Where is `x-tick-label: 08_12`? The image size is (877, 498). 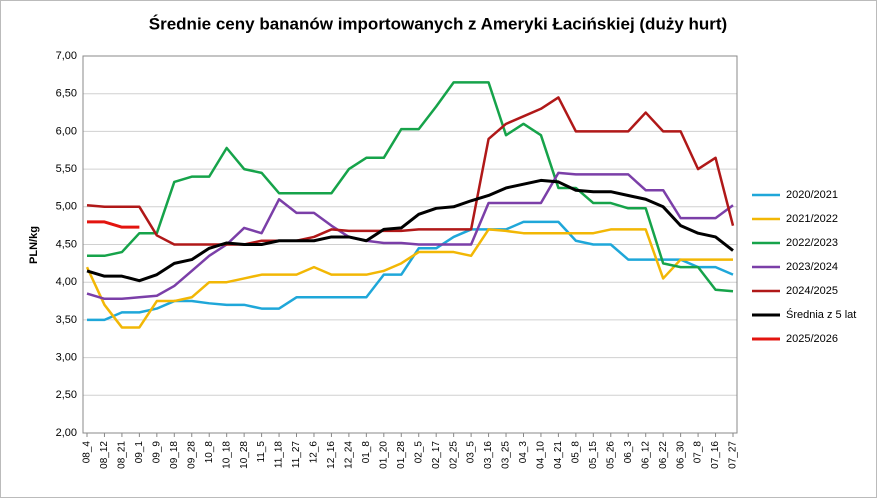 x-tick-label: 08_12 is located at coordinates (104, 455).